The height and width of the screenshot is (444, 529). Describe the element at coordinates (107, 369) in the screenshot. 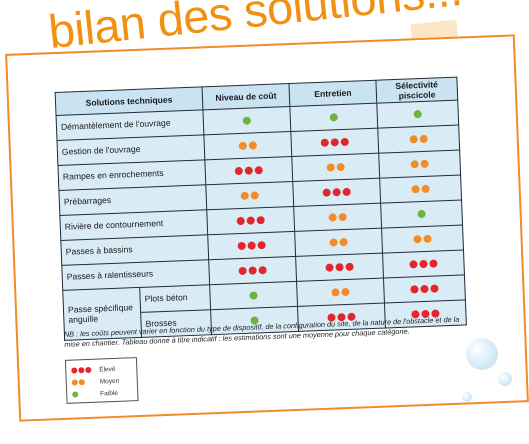

I see `legend-label-eleve: Élevé` at that location.